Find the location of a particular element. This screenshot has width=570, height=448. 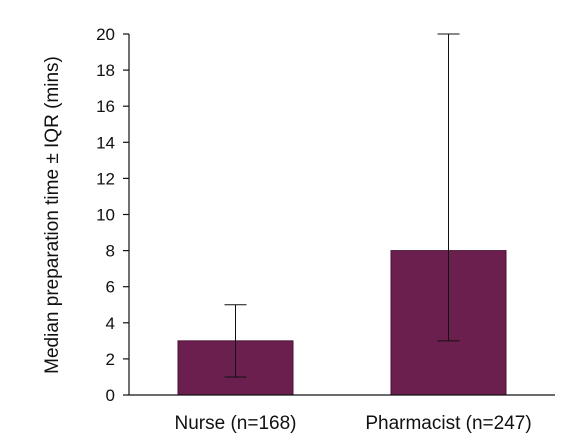

y-tick-label: 16 is located at coordinates (105, 106).